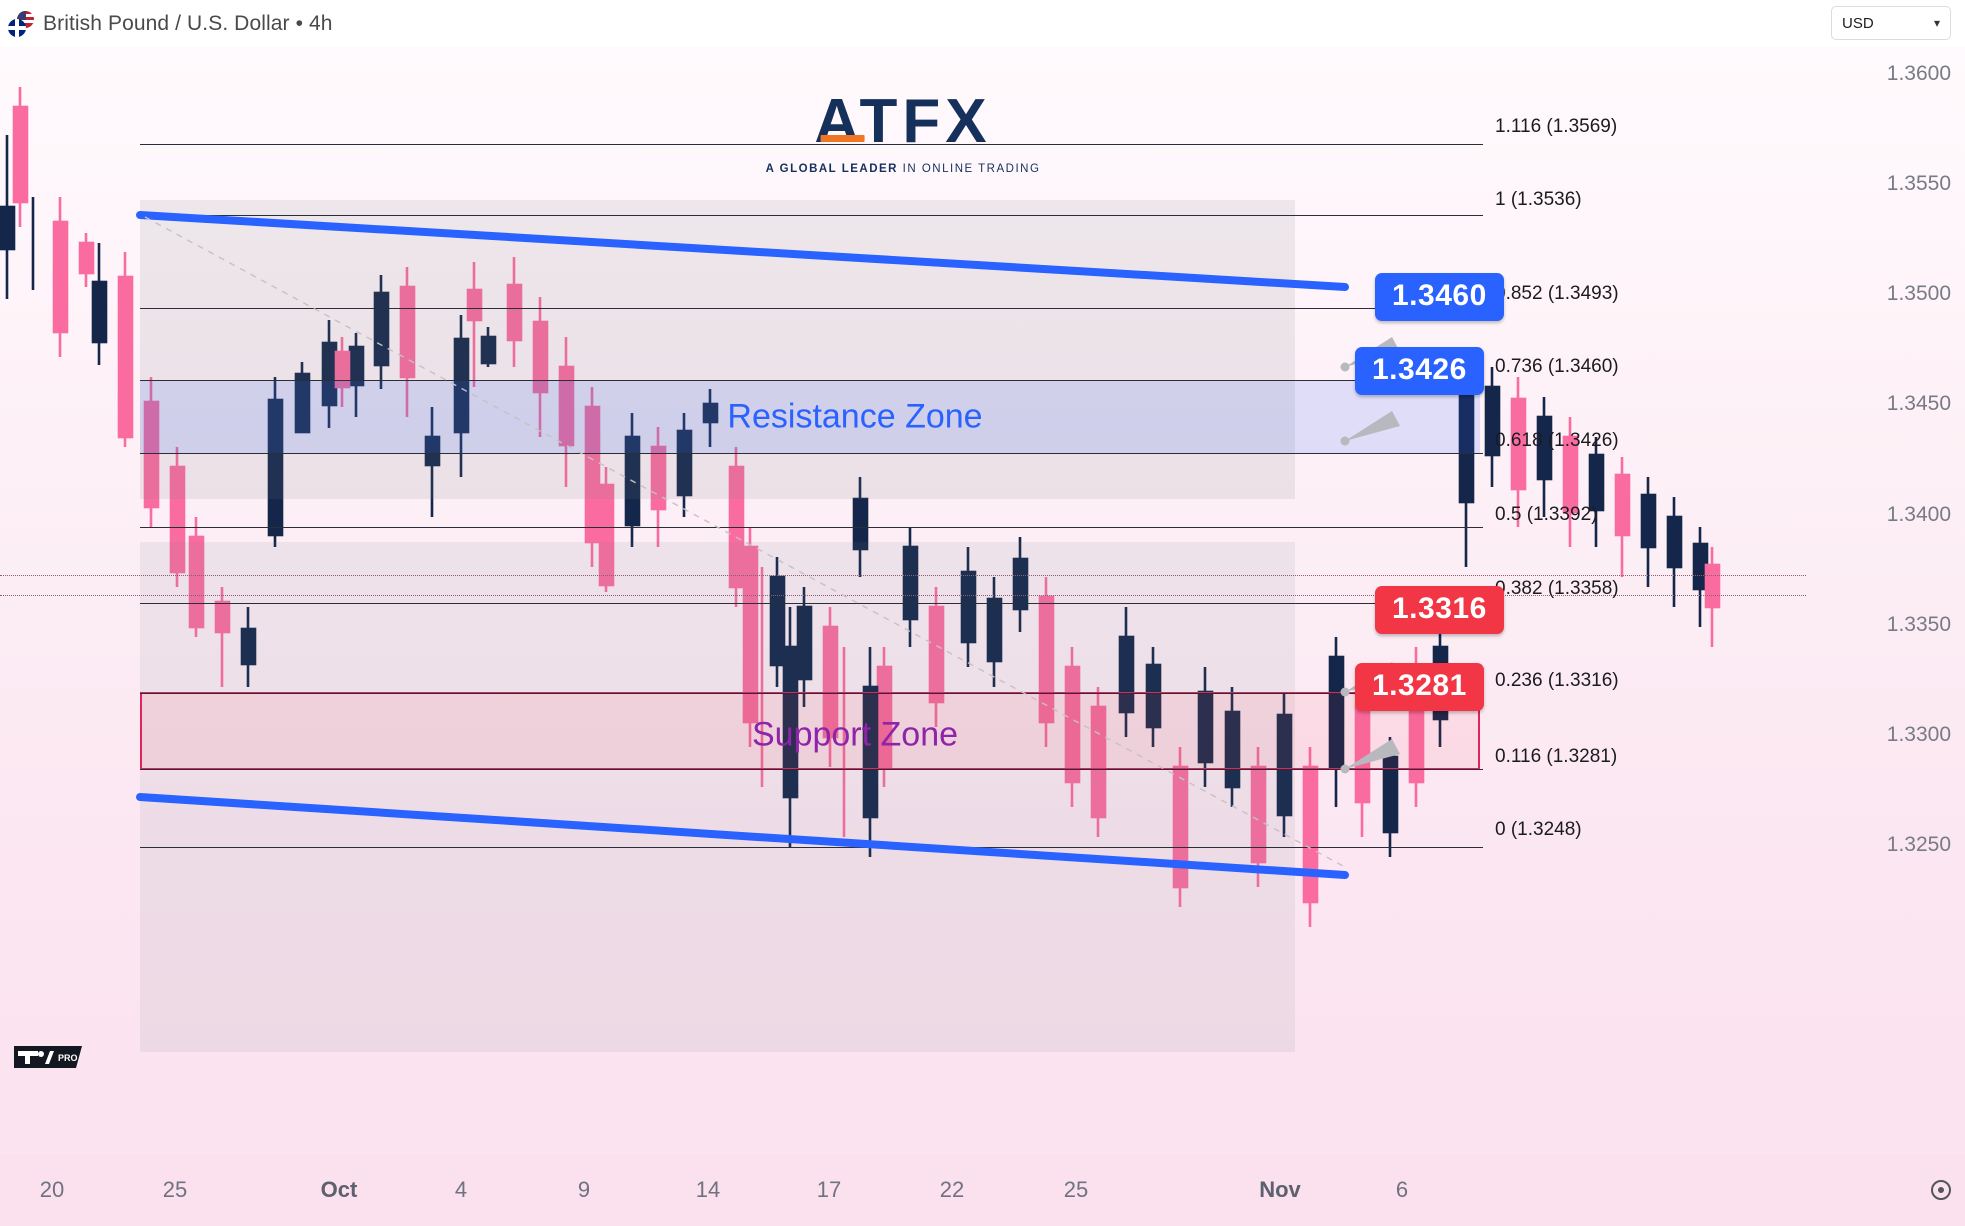  Describe the element at coordinates (1076, 1189) in the screenshot. I see `time-tick-8: 25` at that location.